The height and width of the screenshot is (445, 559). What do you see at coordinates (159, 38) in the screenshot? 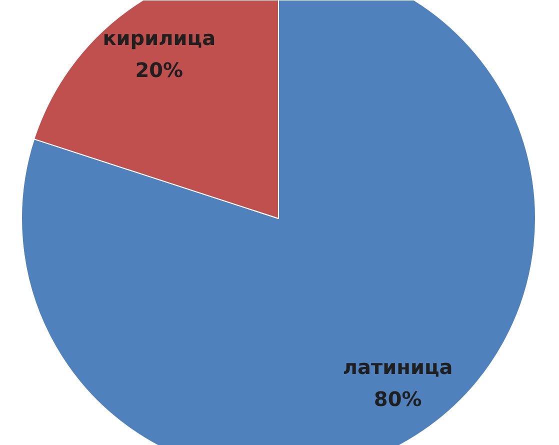
I see `slice-label: кирилица` at bounding box center [159, 38].